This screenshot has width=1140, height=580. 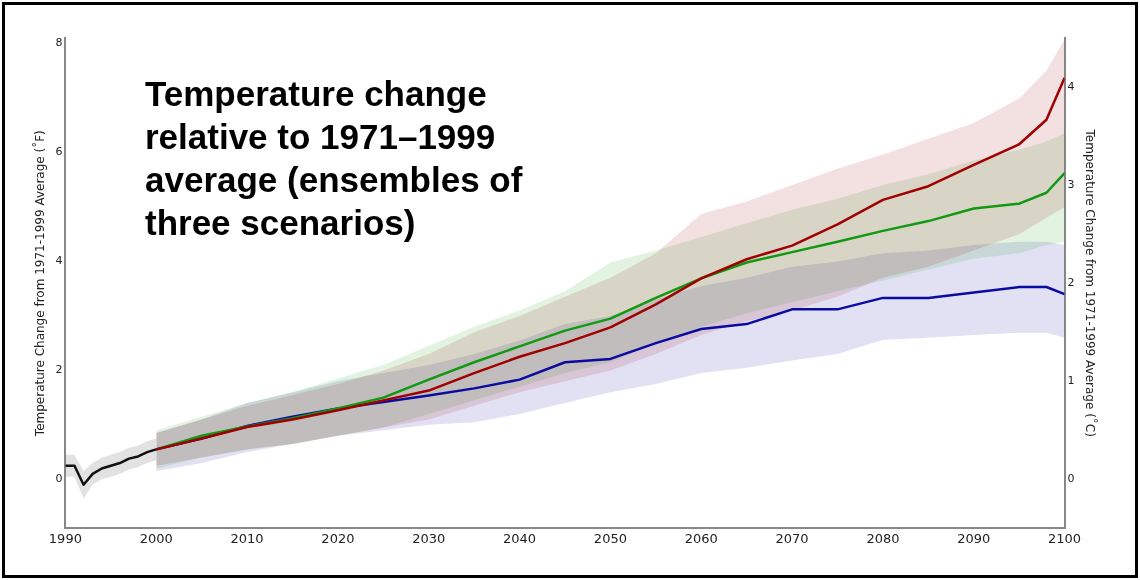 I want to click on x-tick-label: 2060, so click(x=701, y=538).